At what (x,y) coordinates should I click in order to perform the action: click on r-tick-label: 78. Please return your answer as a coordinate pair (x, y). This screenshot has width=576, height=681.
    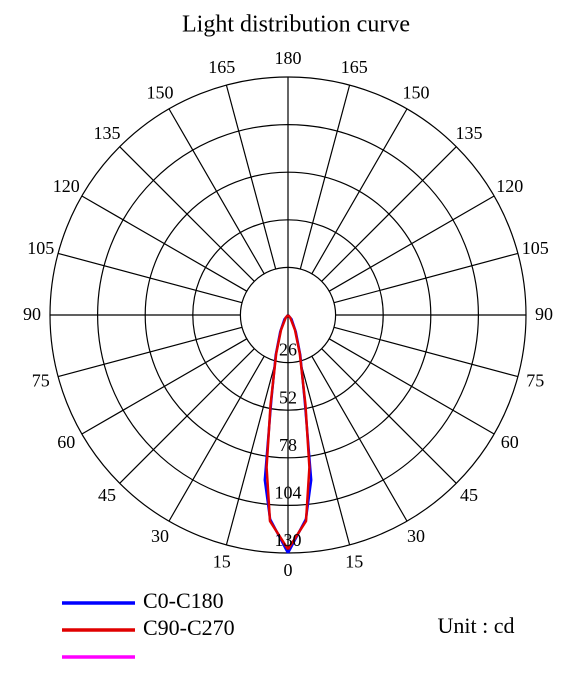
    Looking at the image, I should click on (288, 445).